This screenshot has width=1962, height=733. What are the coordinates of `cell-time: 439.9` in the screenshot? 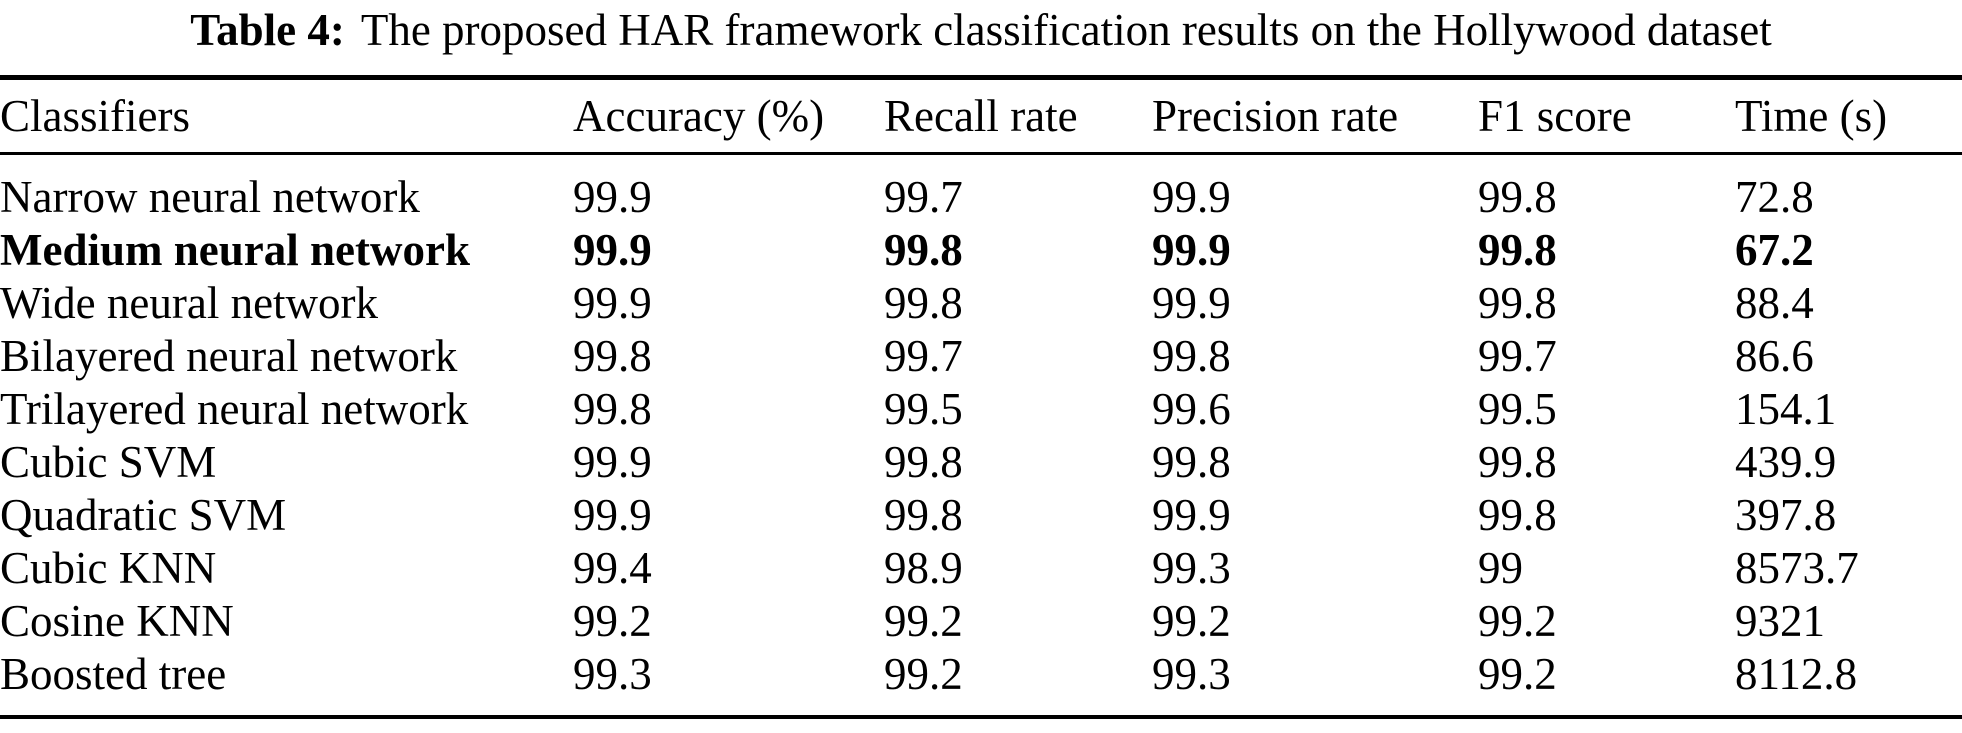 It's located at (1786, 462).